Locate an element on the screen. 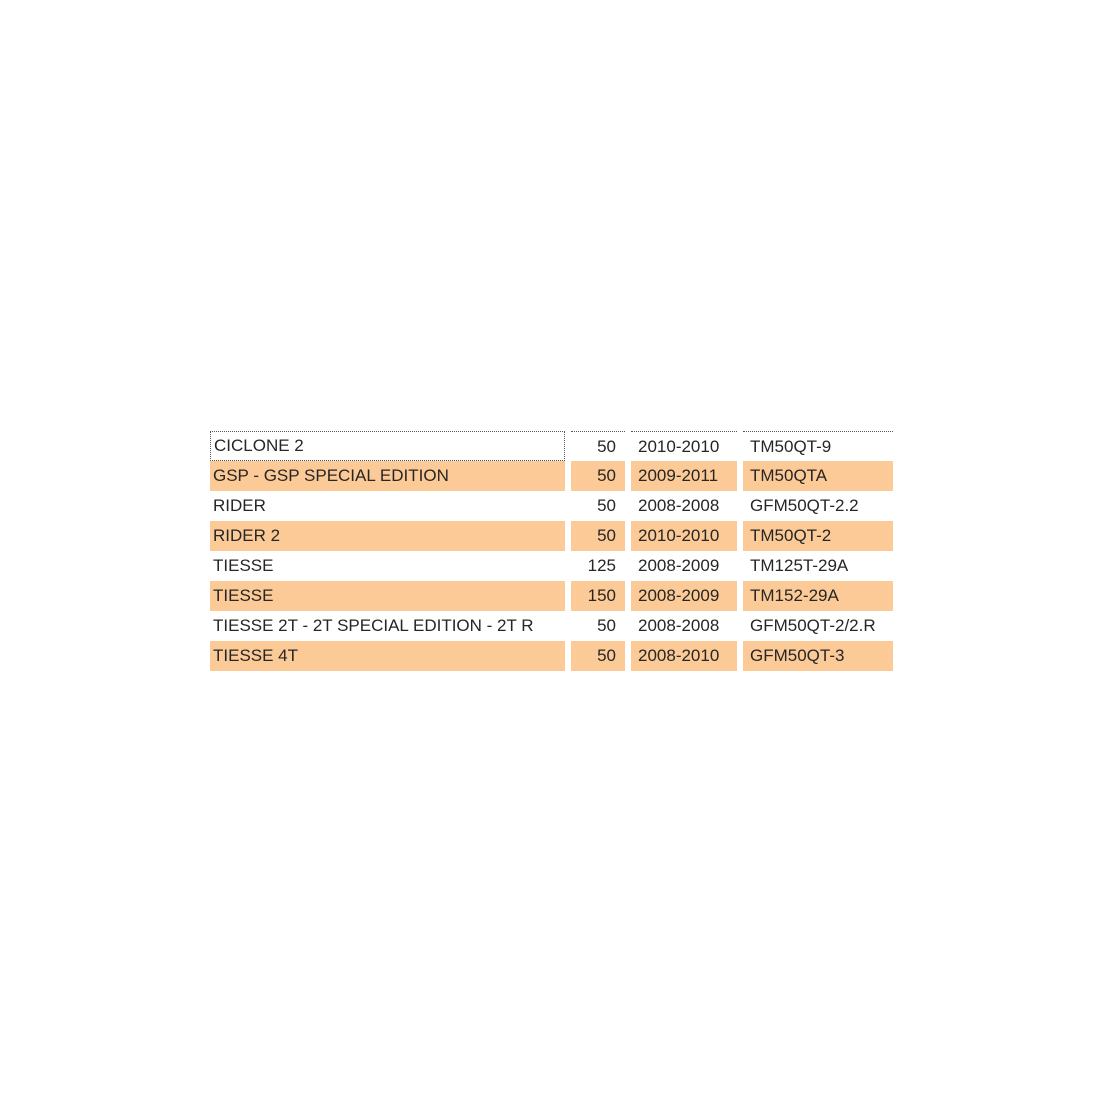 This screenshot has width=1100, height=1100. engine-code-cell: GFM50QT-2/2.R is located at coordinates (818, 626).